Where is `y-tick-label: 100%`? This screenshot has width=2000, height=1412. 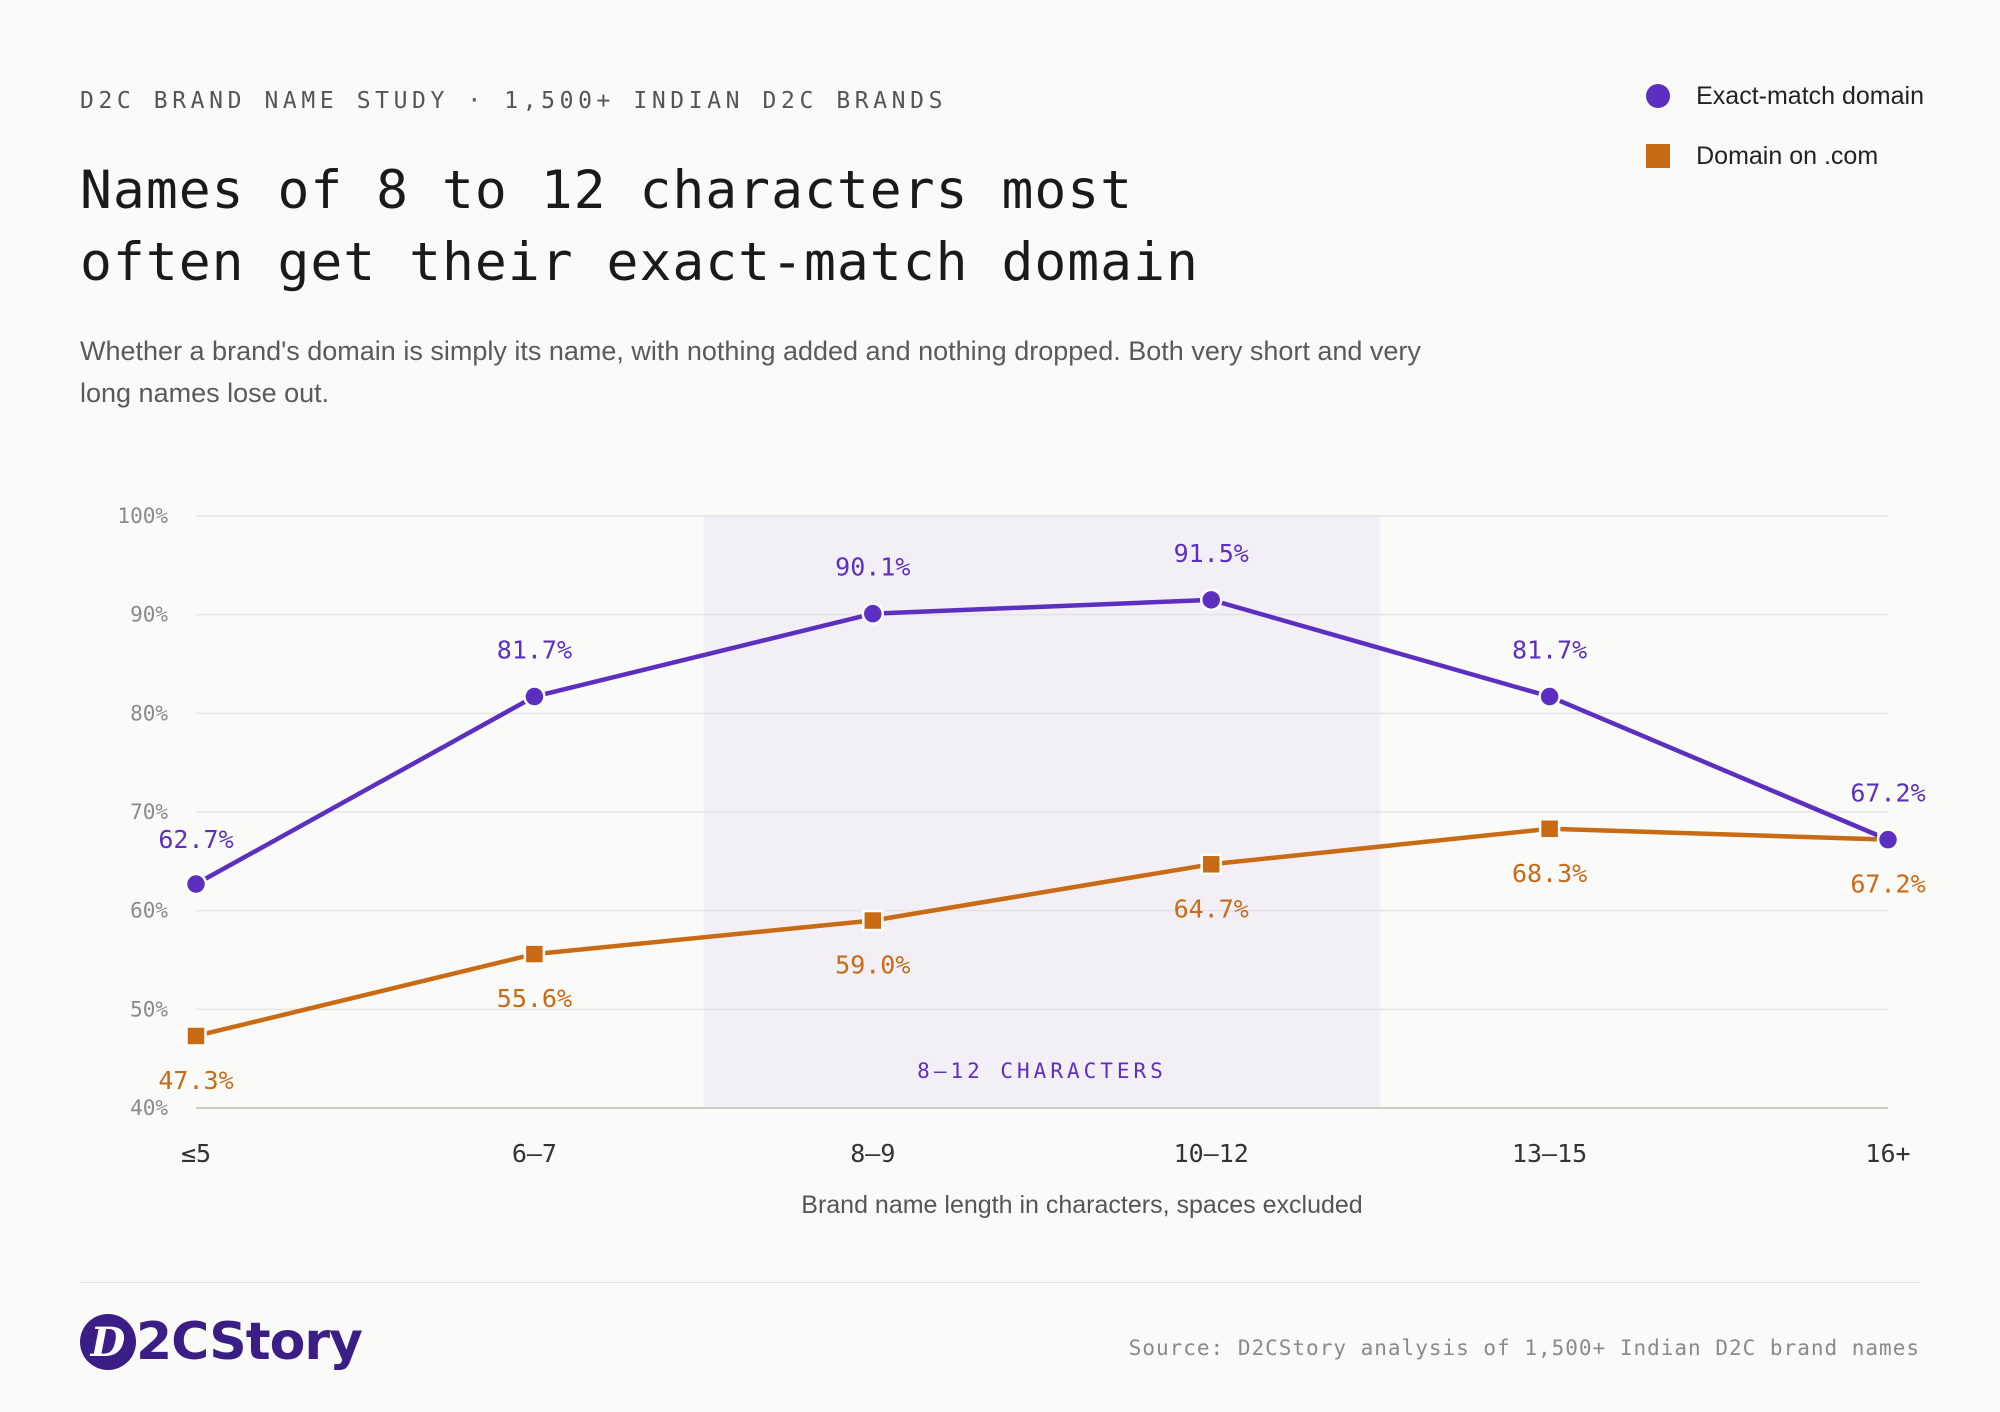 y-tick-label: 100% is located at coordinates (142, 516).